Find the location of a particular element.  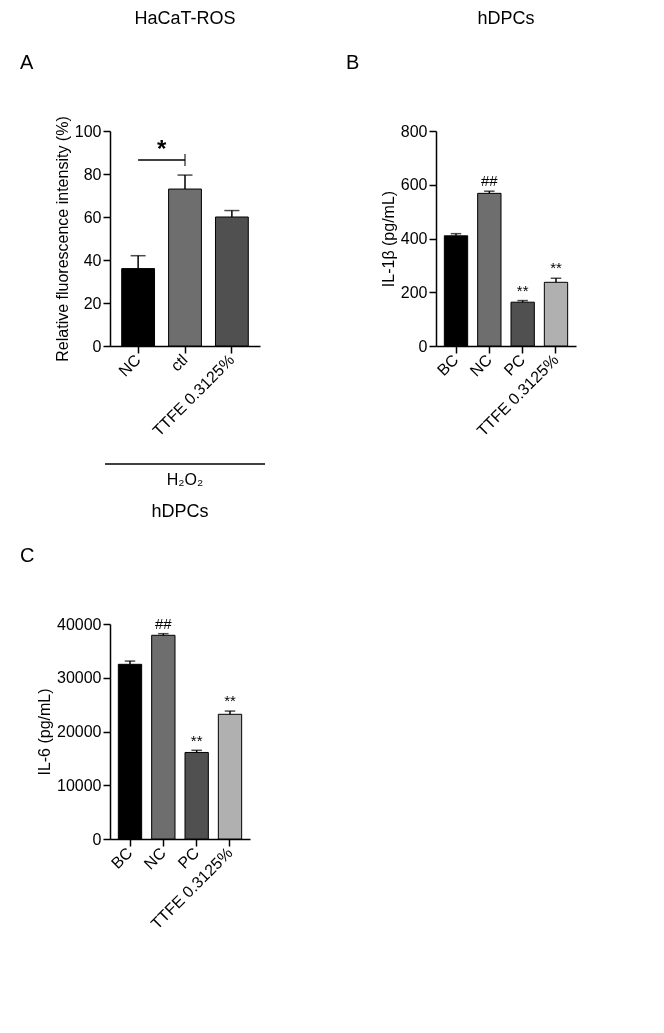

text: C is located at coordinates (27, 555).